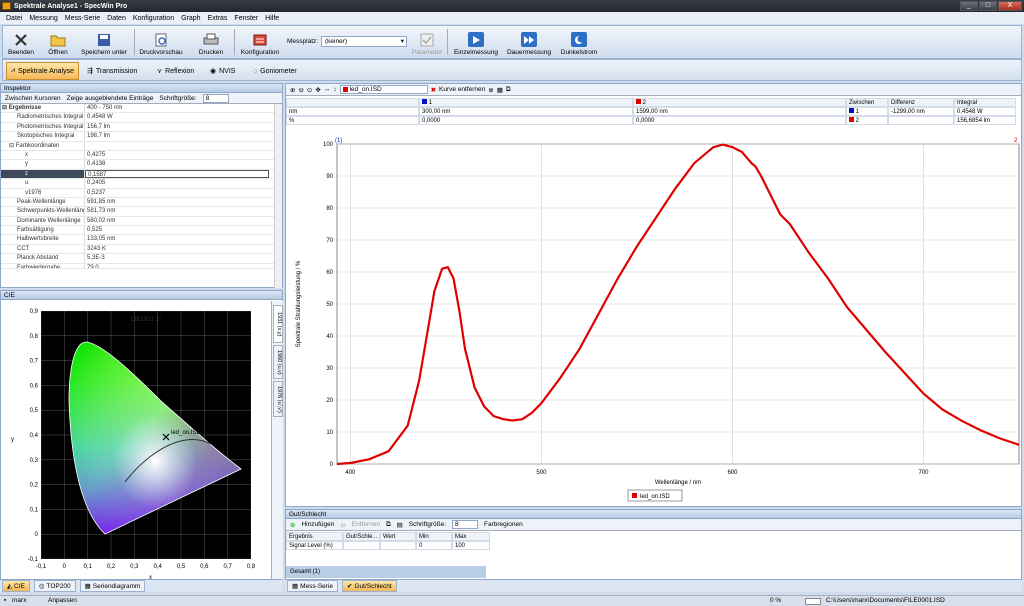 The height and width of the screenshot is (606, 1024). I want to click on property-row: Halbwertsbreite 133,05 nm, so click(141, 240).